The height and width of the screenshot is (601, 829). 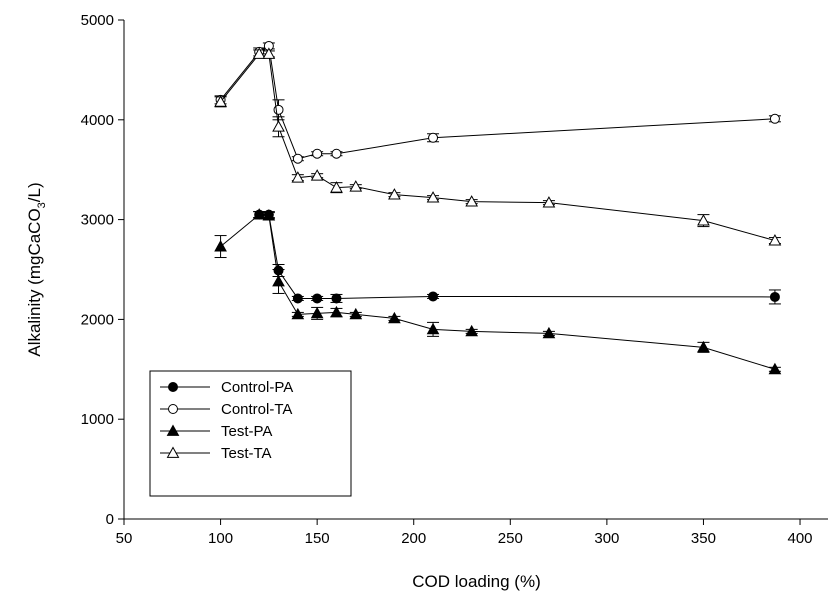 I want to click on legend-label: Test-TA, so click(x=246, y=453).